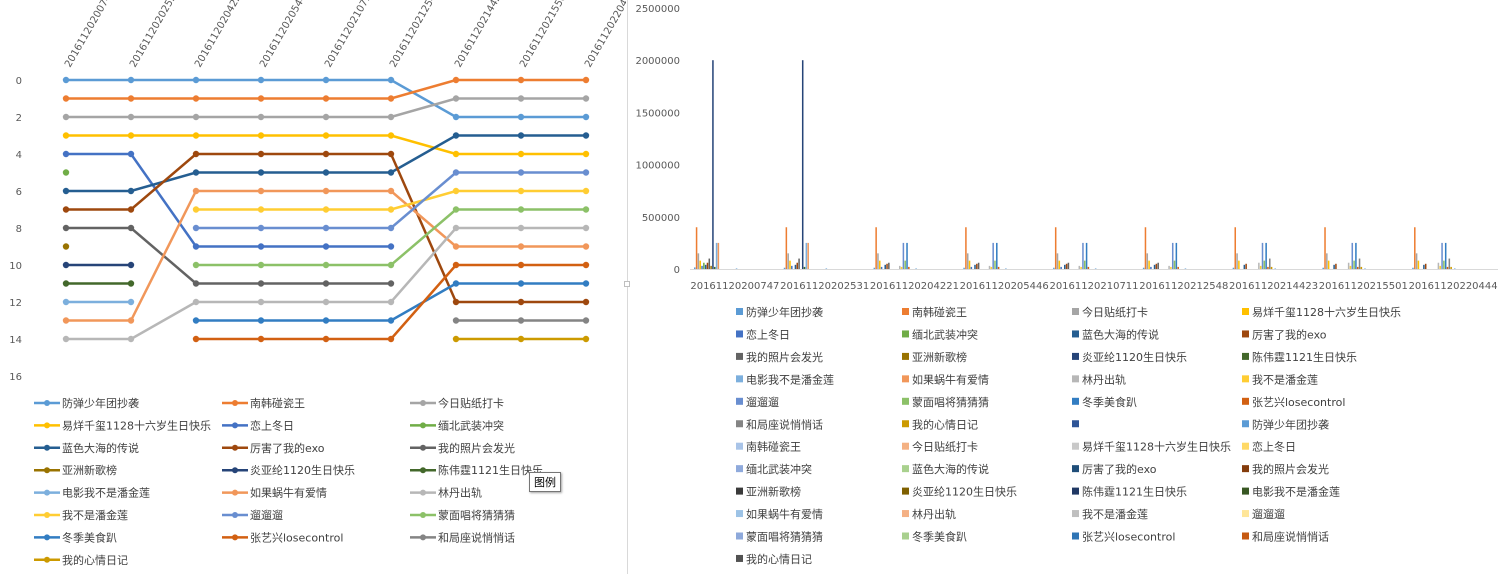  Describe the element at coordinates (471, 403) in the screenshot. I see `legend-label: 今日贴纸打卡` at that location.